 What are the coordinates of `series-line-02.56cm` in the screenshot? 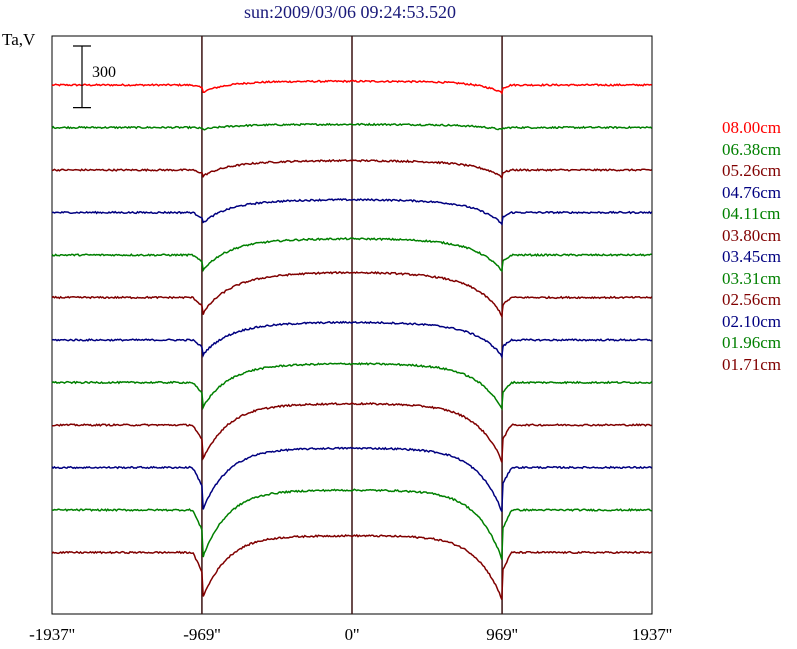 It's located at (351, 432).